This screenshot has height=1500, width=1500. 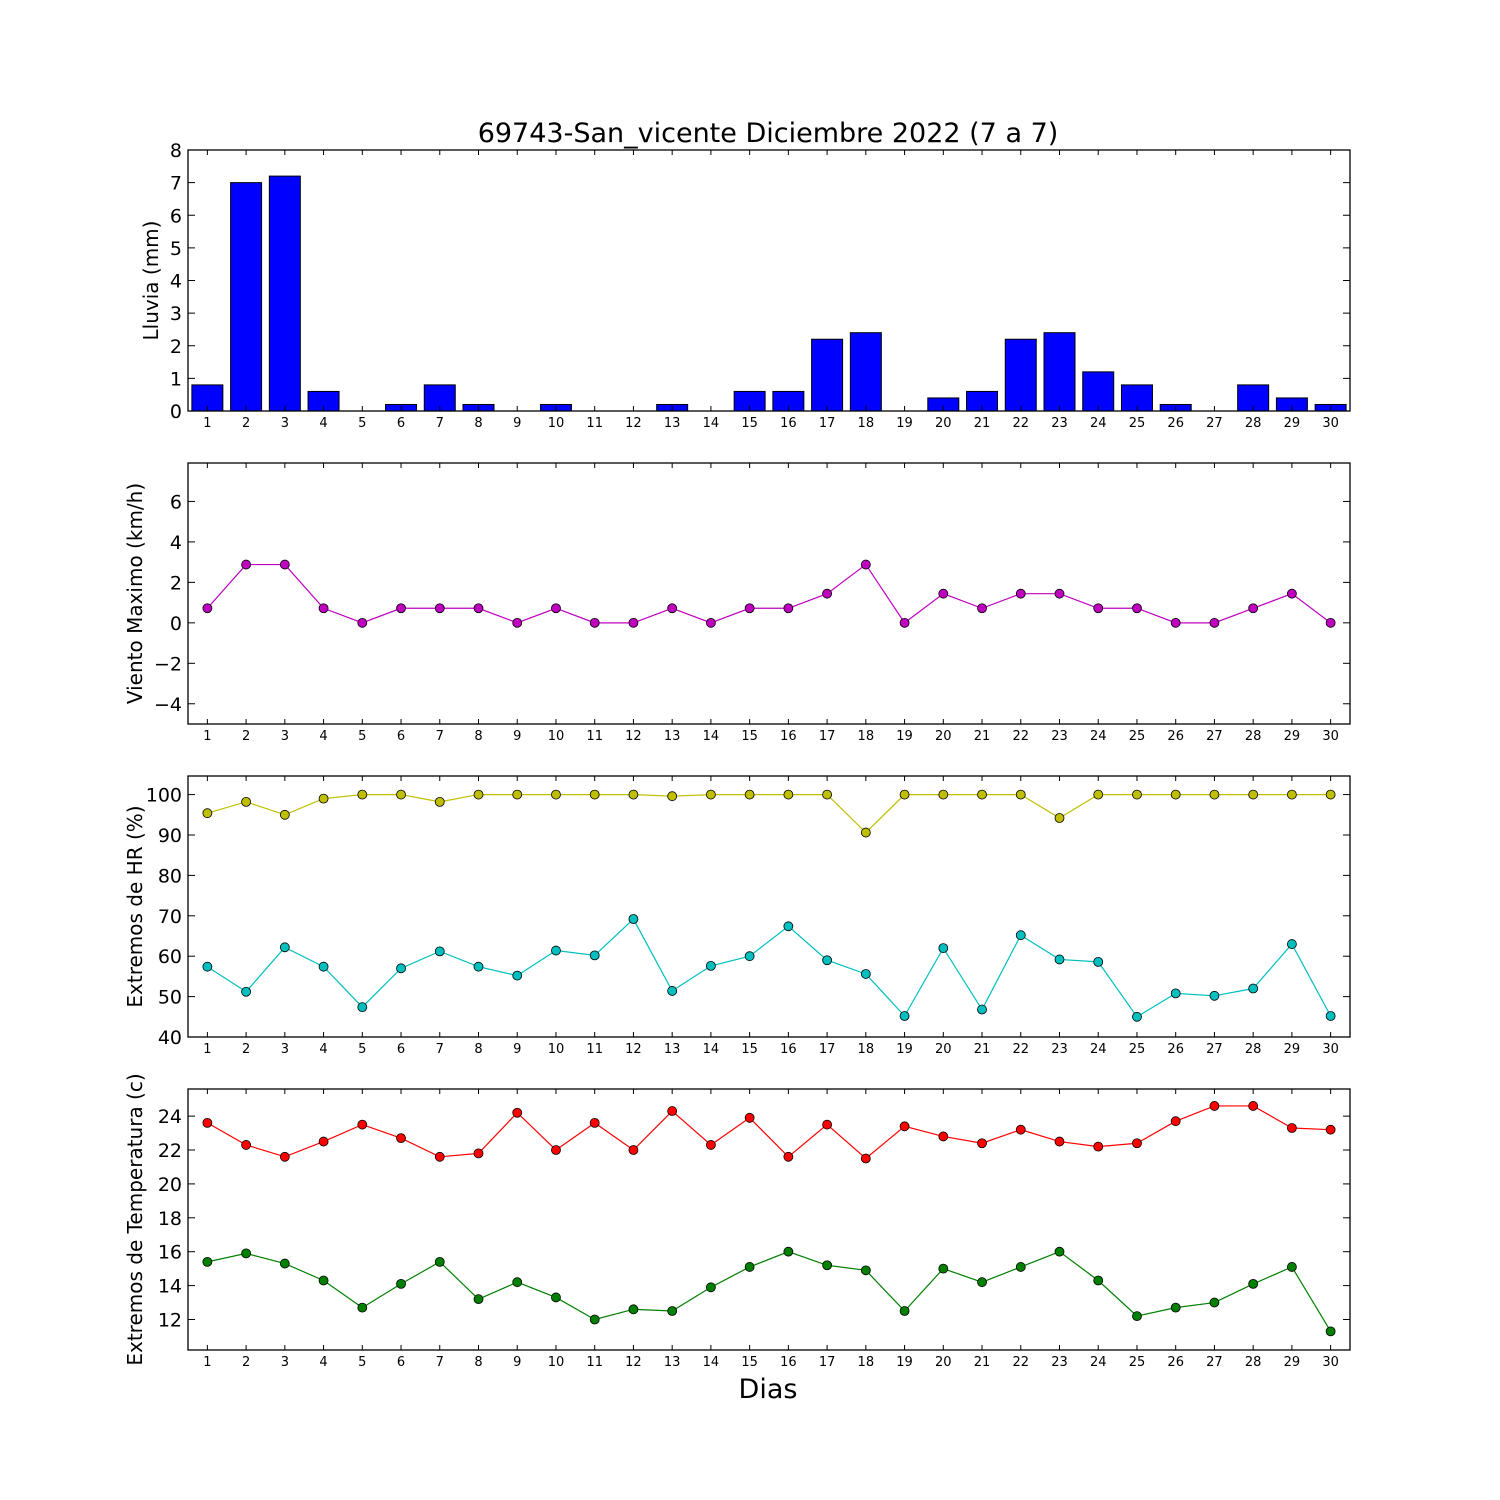 What do you see at coordinates (176, 184) in the screenshot?
I see `y-tick-label: 7` at bounding box center [176, 184].